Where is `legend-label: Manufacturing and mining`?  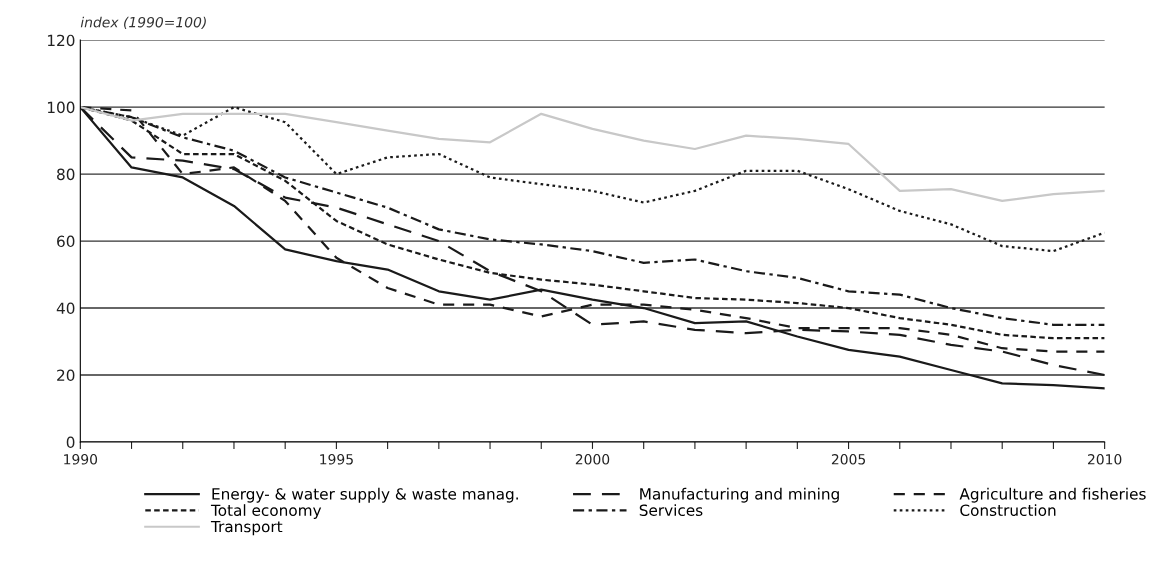 legend-label: Manufacturing and mining is located at coordinates (739, 495).